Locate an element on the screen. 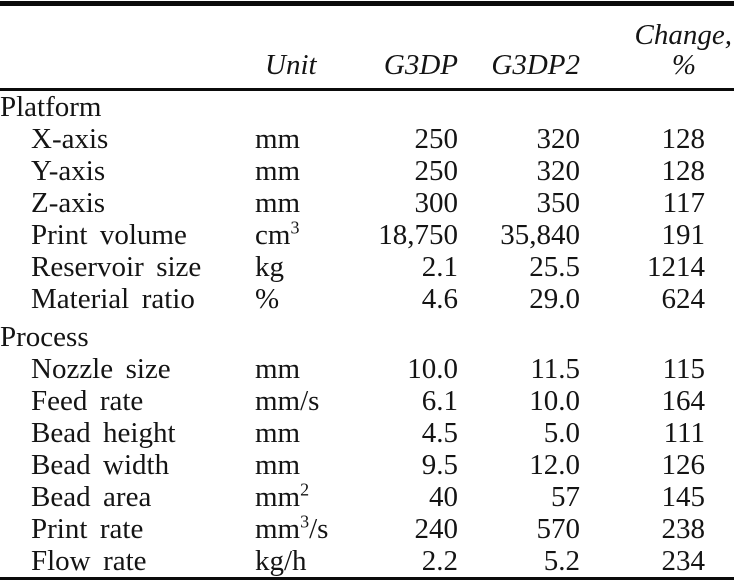  row-change-value: 164 is located at coordinates (683, 401).